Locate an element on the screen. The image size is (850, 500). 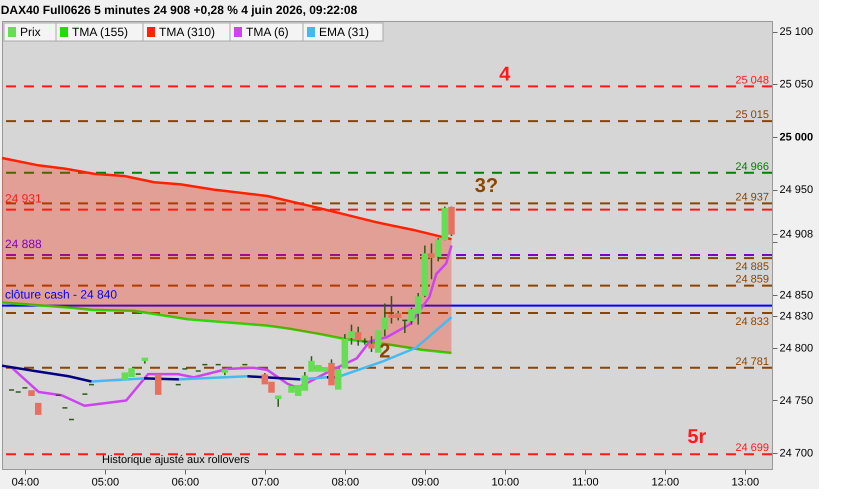
x-tick-label: 11:00 is located at coordinates (585, 482).